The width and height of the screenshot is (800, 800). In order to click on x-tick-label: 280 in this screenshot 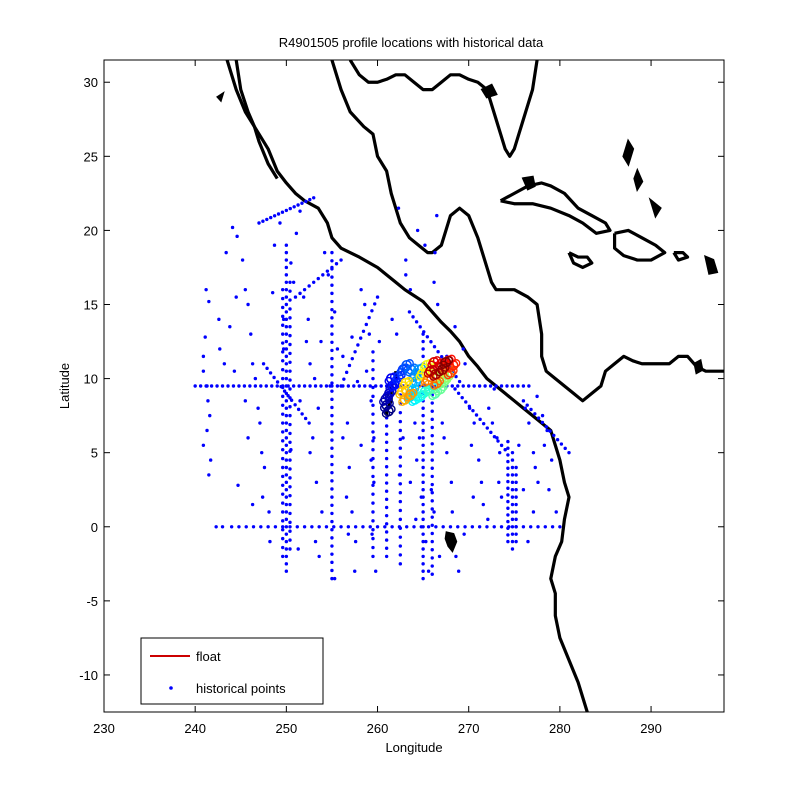, I will do `click(560, 728)`.